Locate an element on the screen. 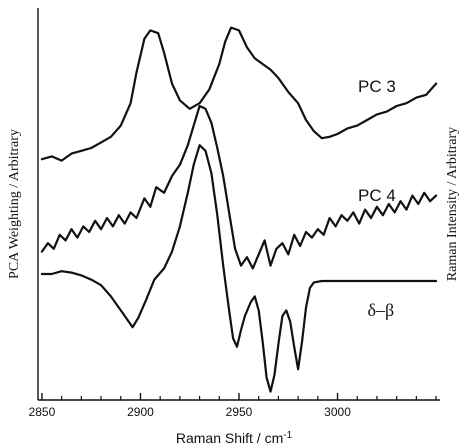 The height and width of the screenshot is (448, 463). x-ticks is located at coordinates (190, 396).